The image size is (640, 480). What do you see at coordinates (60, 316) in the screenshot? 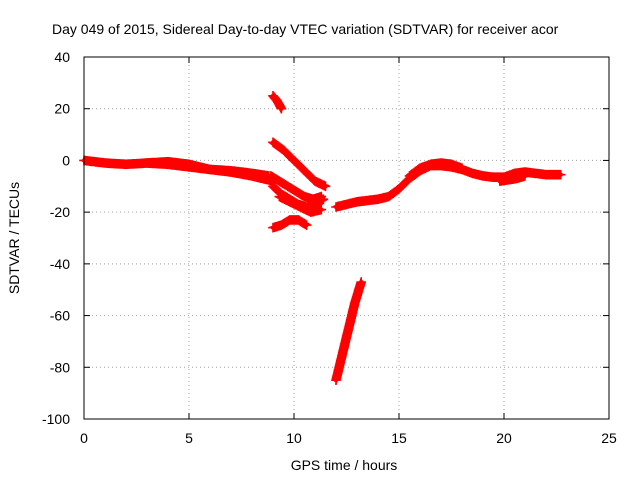
I see `y-tick-label: -60` at bounding box center [60, 316].